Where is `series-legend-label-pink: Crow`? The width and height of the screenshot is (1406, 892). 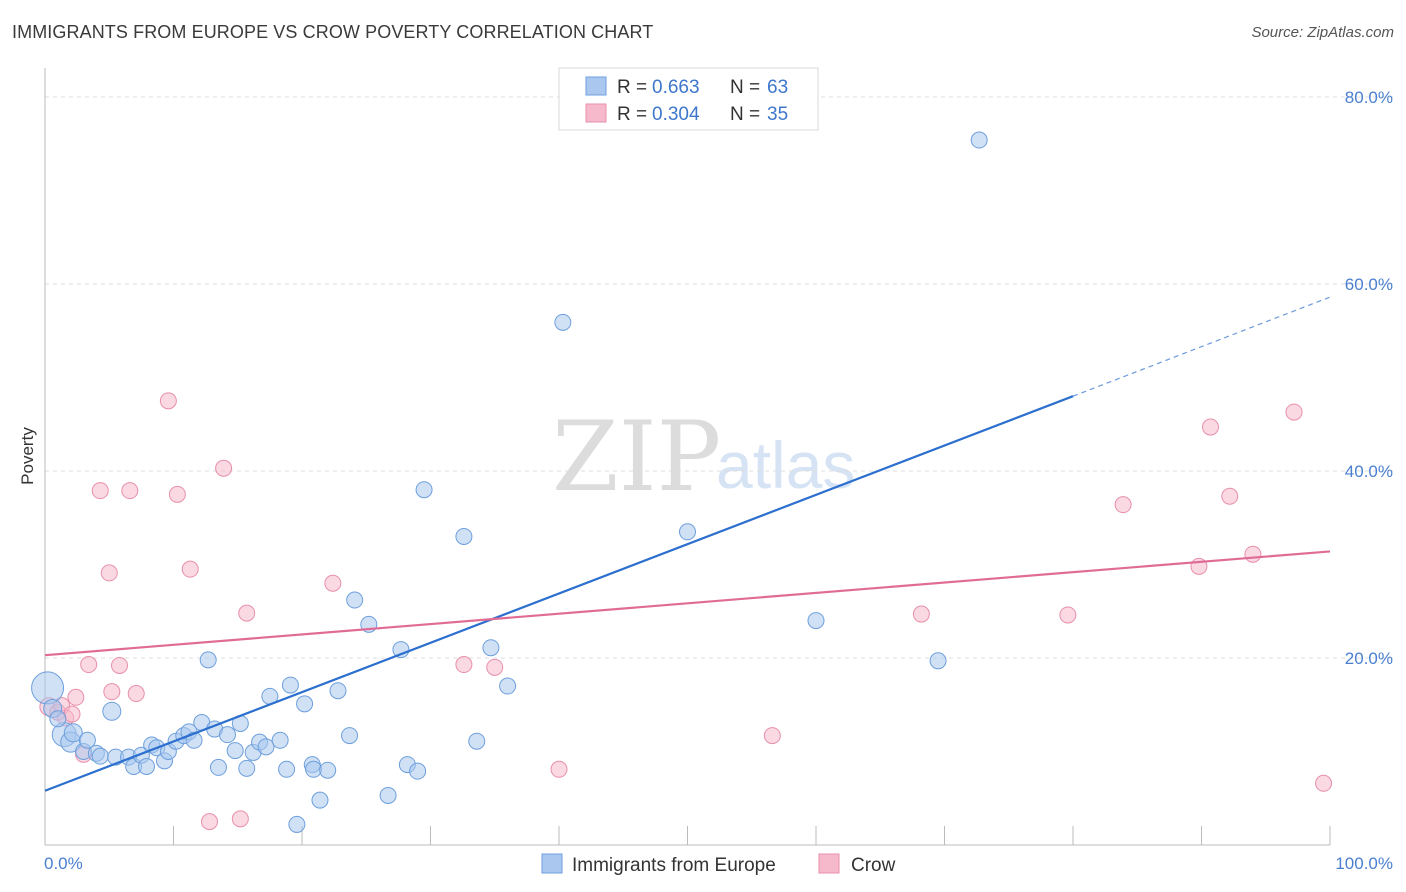
series-legend-label-pink: Crow is located at coordinates (873, 865).